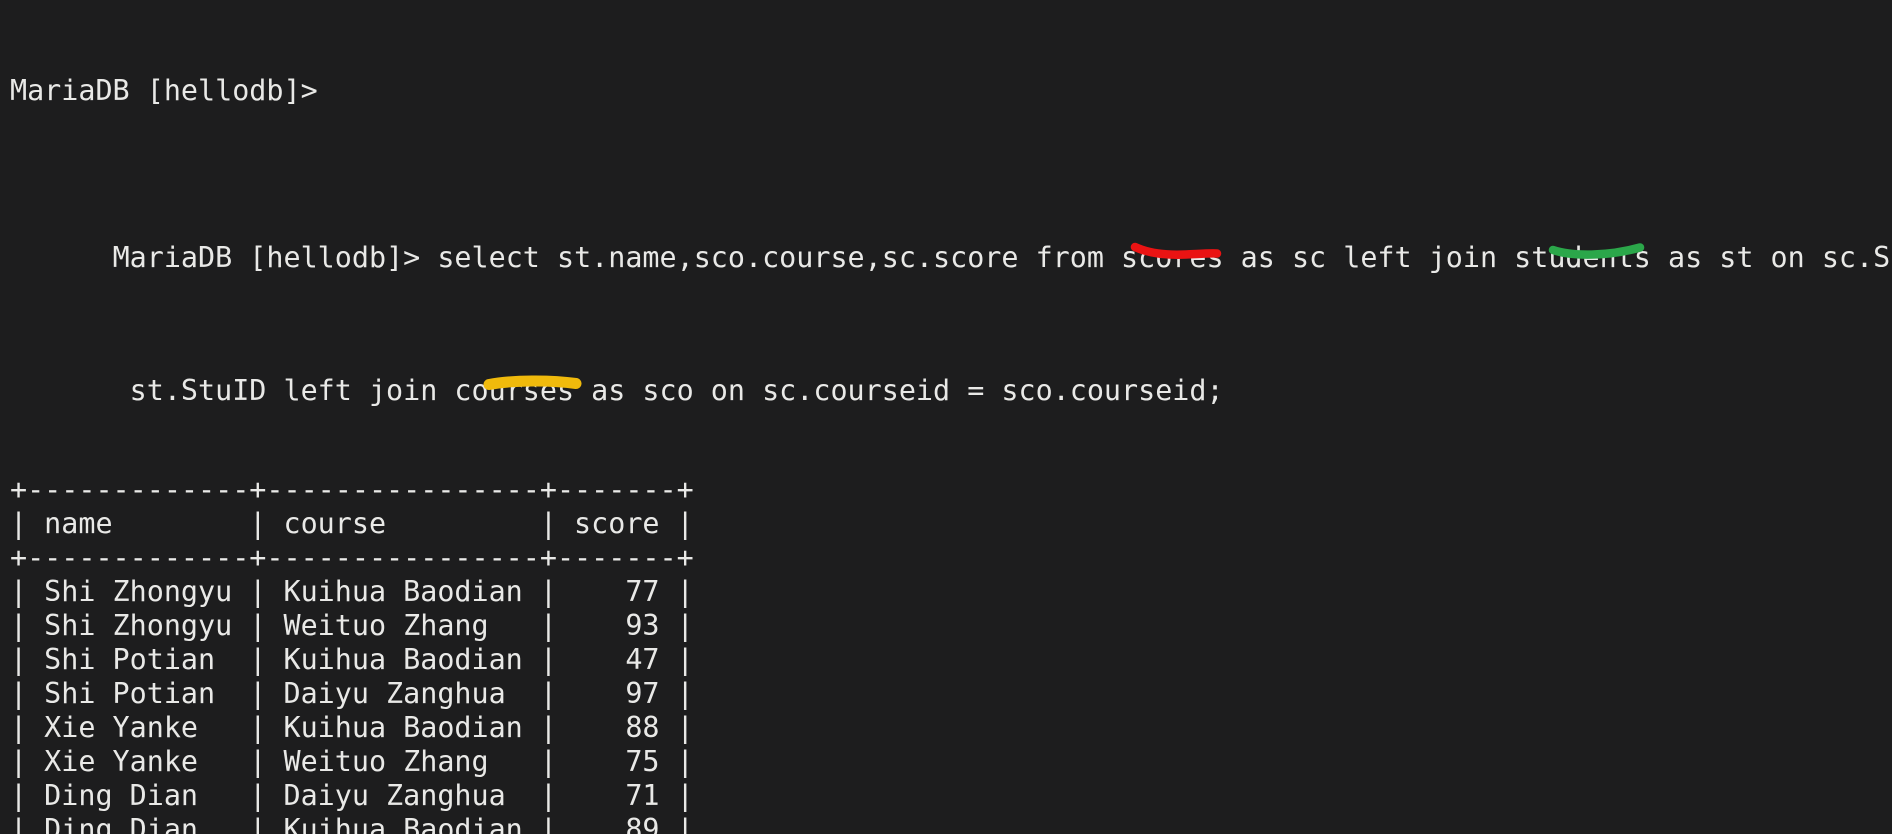 Image resolution: width=1892 pixels, height=834 pixels. What do you see at coordinates (352, 693) in the screenshot?
I see `table-row: | Shi Potian | Daiyu Zanghua | 97 |` at bounding box center [352, 693].